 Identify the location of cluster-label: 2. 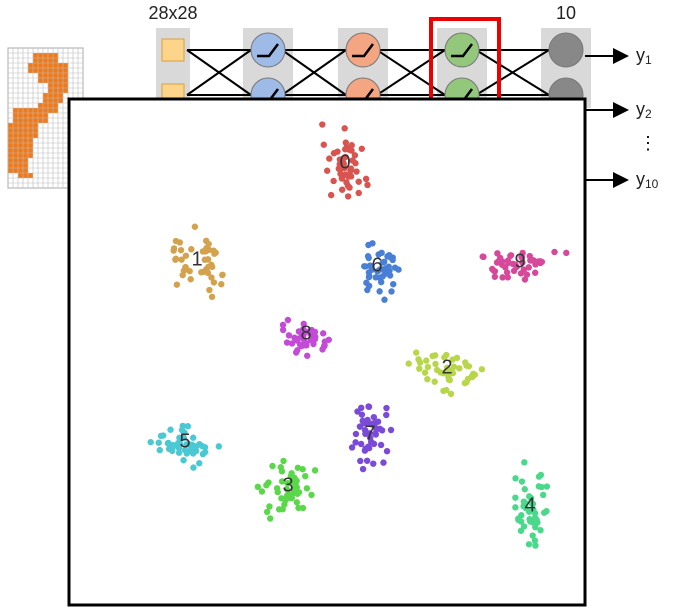
(446, 367).